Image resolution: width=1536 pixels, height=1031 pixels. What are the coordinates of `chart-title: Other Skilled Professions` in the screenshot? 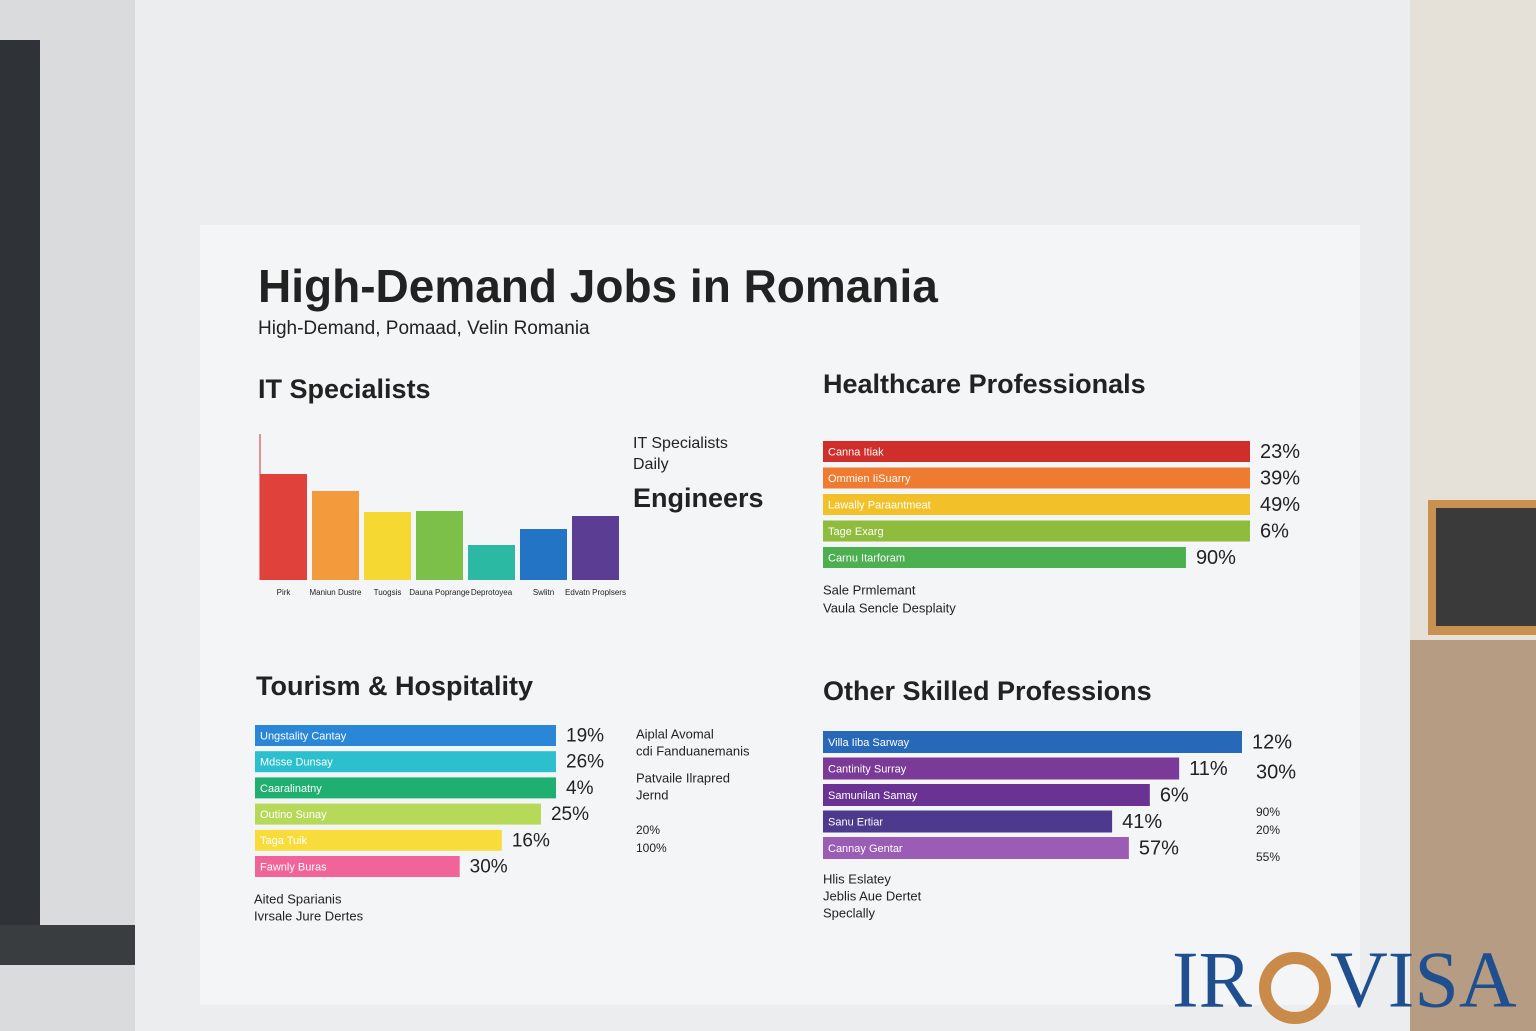 It's located at (987, 691).